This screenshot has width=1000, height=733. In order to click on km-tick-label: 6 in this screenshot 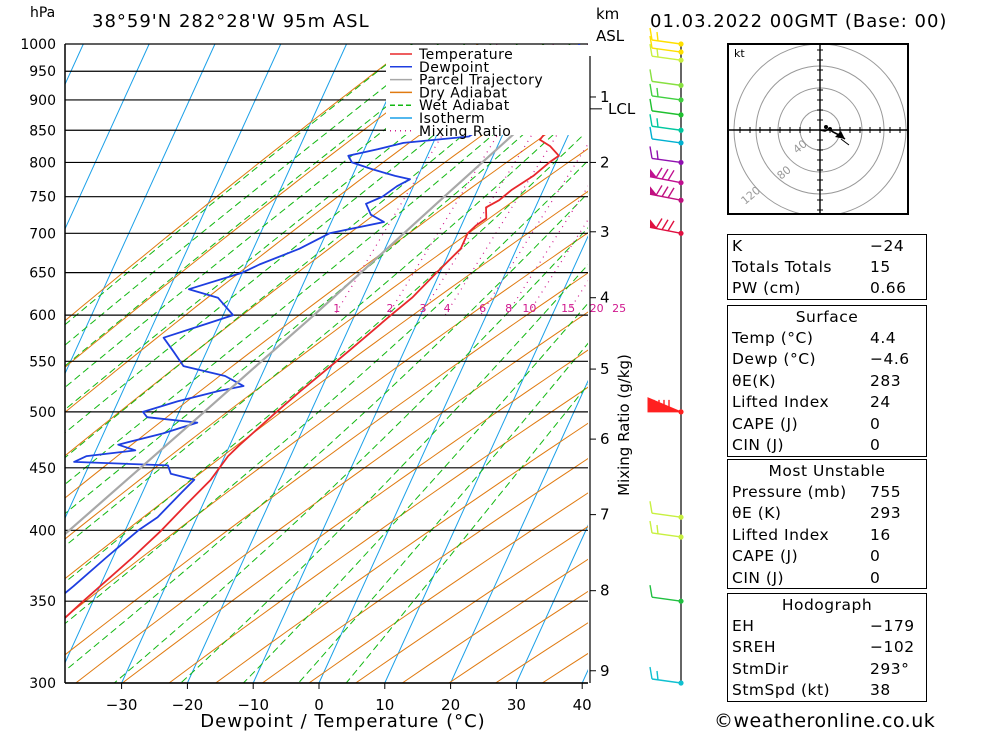, I will do `click(605, 439)`.